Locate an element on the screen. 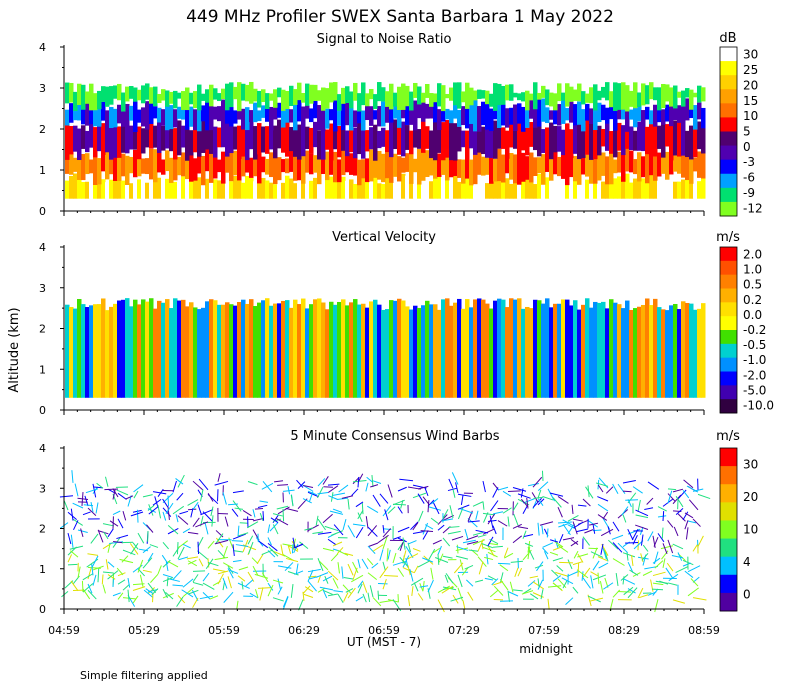 The width and height of the screenshot is (800, 700). colorbar-label: 30 is located at coordinates (750, 464).